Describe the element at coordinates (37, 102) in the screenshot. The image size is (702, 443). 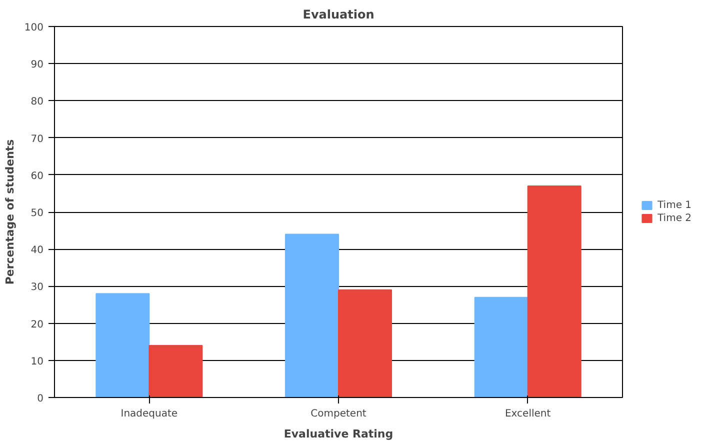
I see `y-tick-label: 80` at that location.